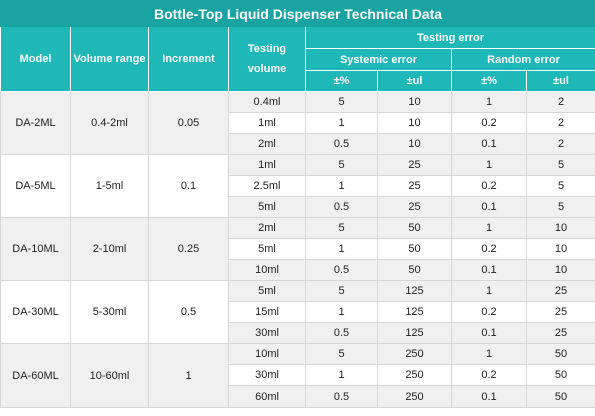  What do you see at coordinates (188, 123) in the screenshot?
I see `increment-cell: 0.05` at bounding box center [188, 123].